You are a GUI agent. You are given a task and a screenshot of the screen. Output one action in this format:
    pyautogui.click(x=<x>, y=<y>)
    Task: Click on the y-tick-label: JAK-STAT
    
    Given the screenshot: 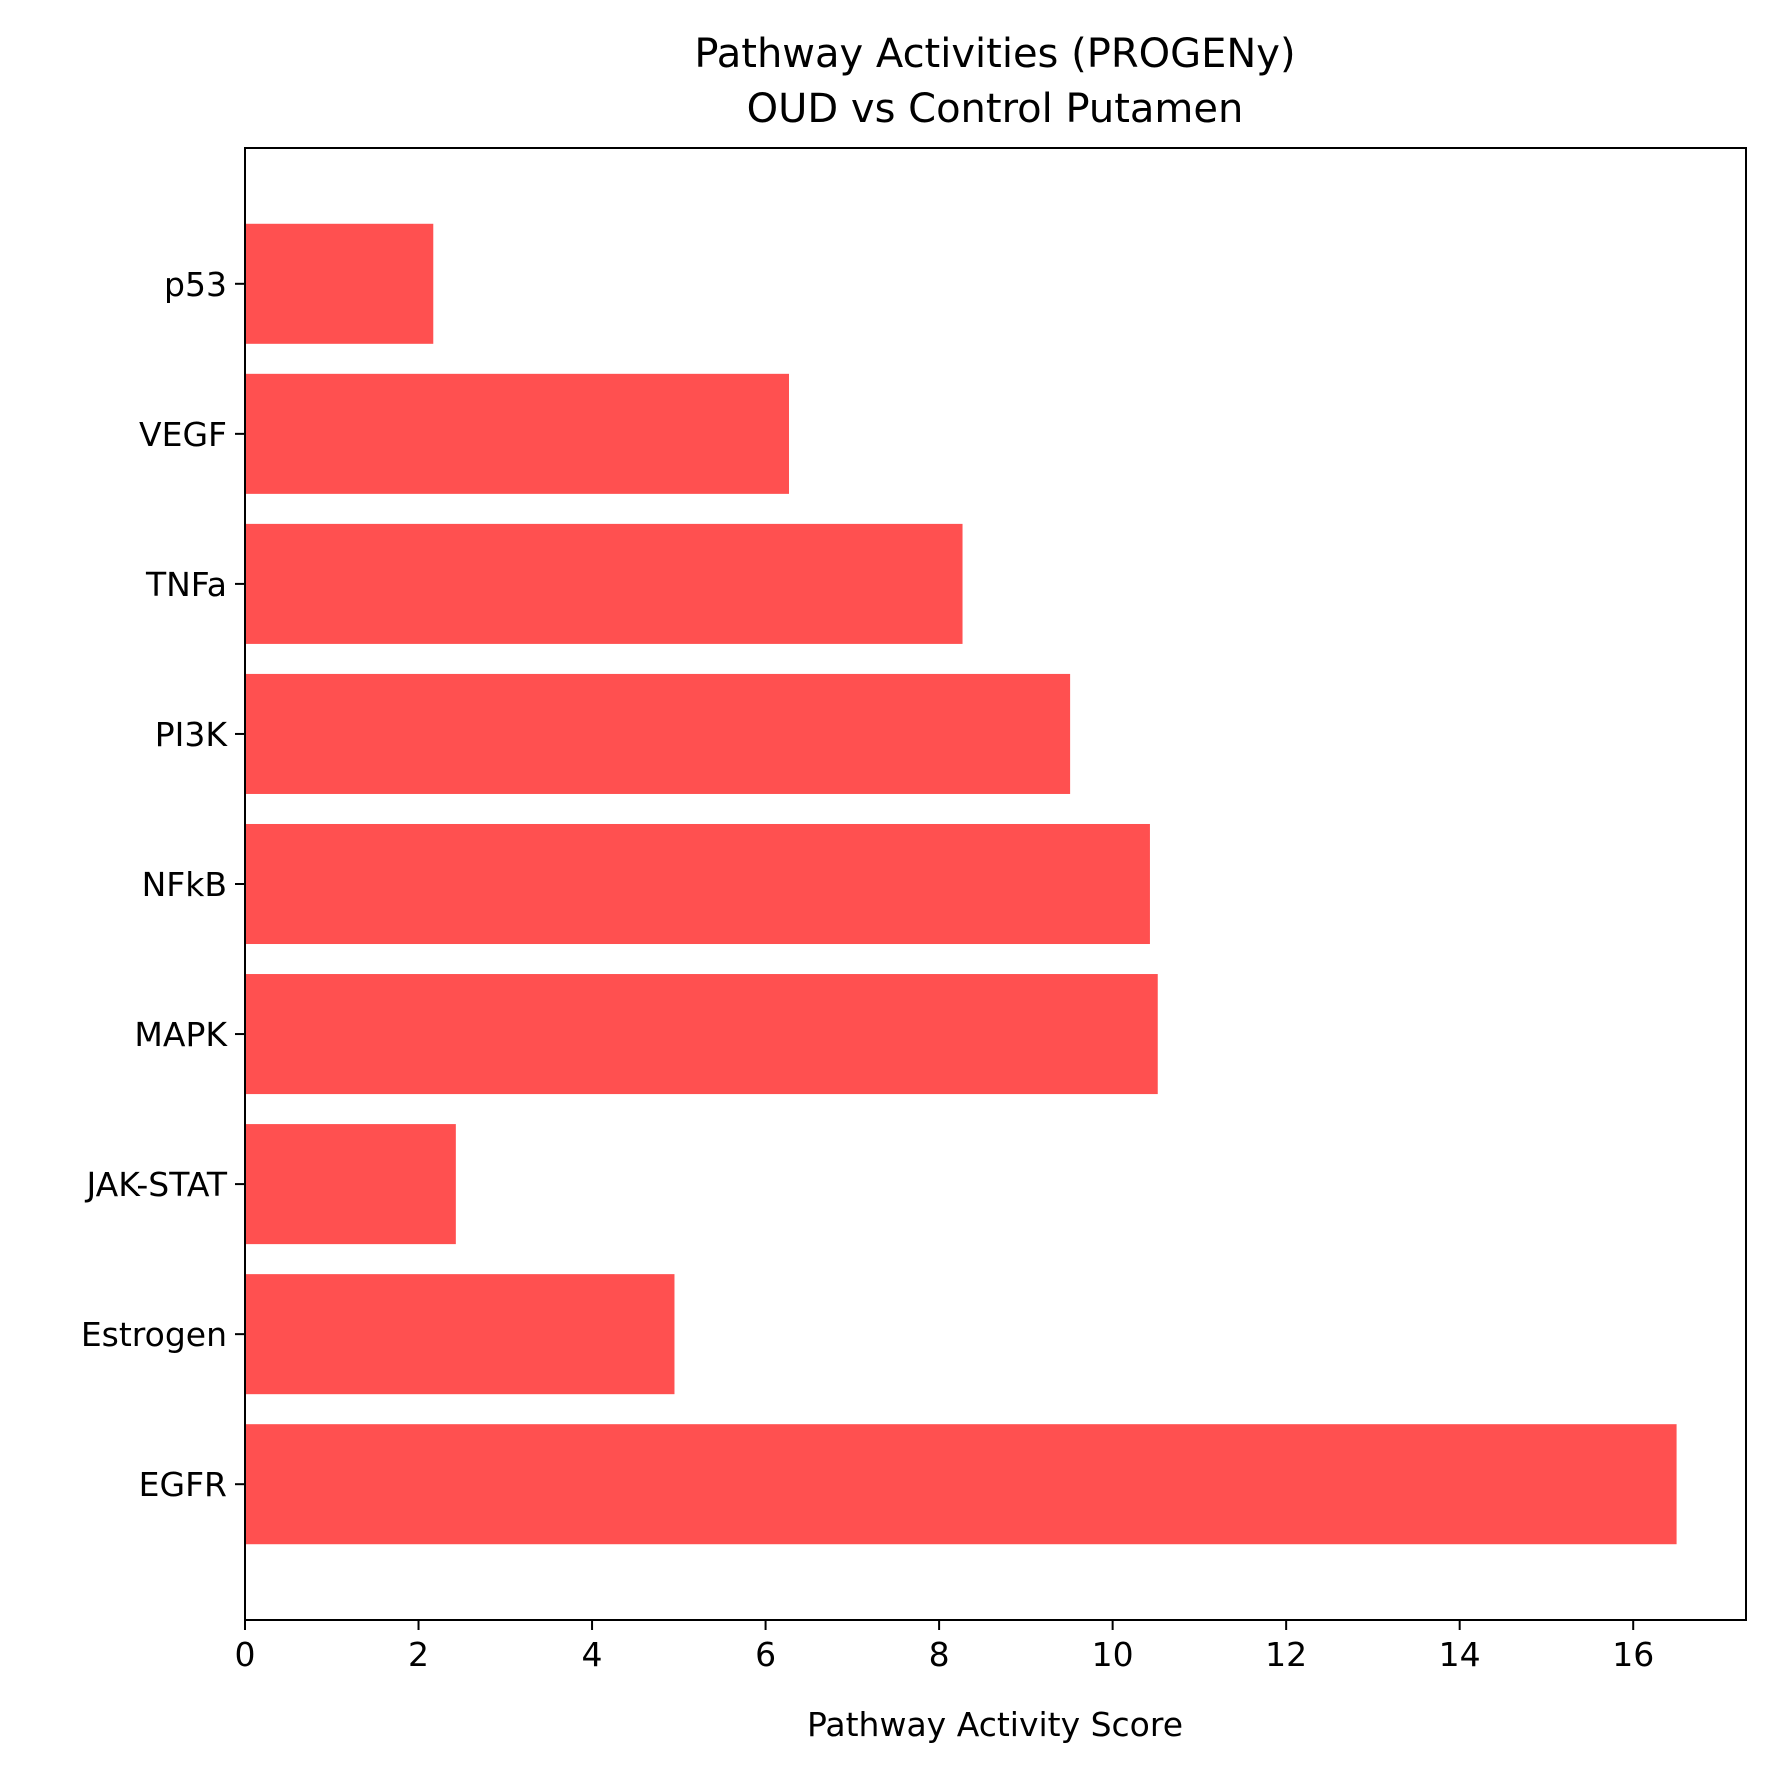 What is the action you would take?
    pyautogui.click(x=155, y=1184)
    